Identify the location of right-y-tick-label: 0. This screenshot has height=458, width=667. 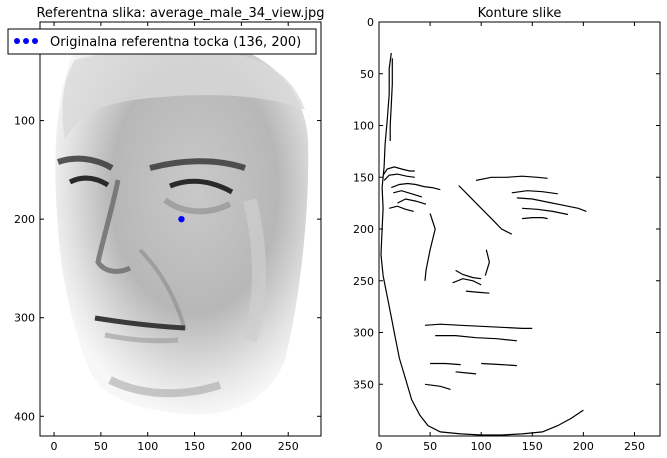
(370, 22).